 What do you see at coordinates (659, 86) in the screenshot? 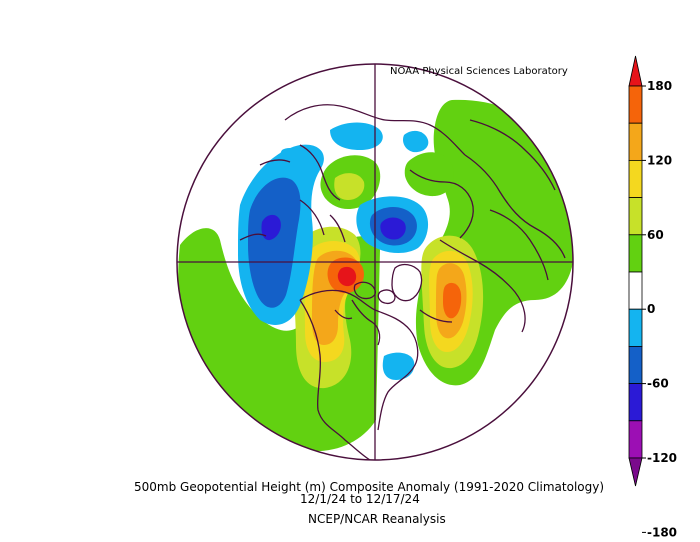
I see `colorbar-label: 180` at bounding box center [659, 86].